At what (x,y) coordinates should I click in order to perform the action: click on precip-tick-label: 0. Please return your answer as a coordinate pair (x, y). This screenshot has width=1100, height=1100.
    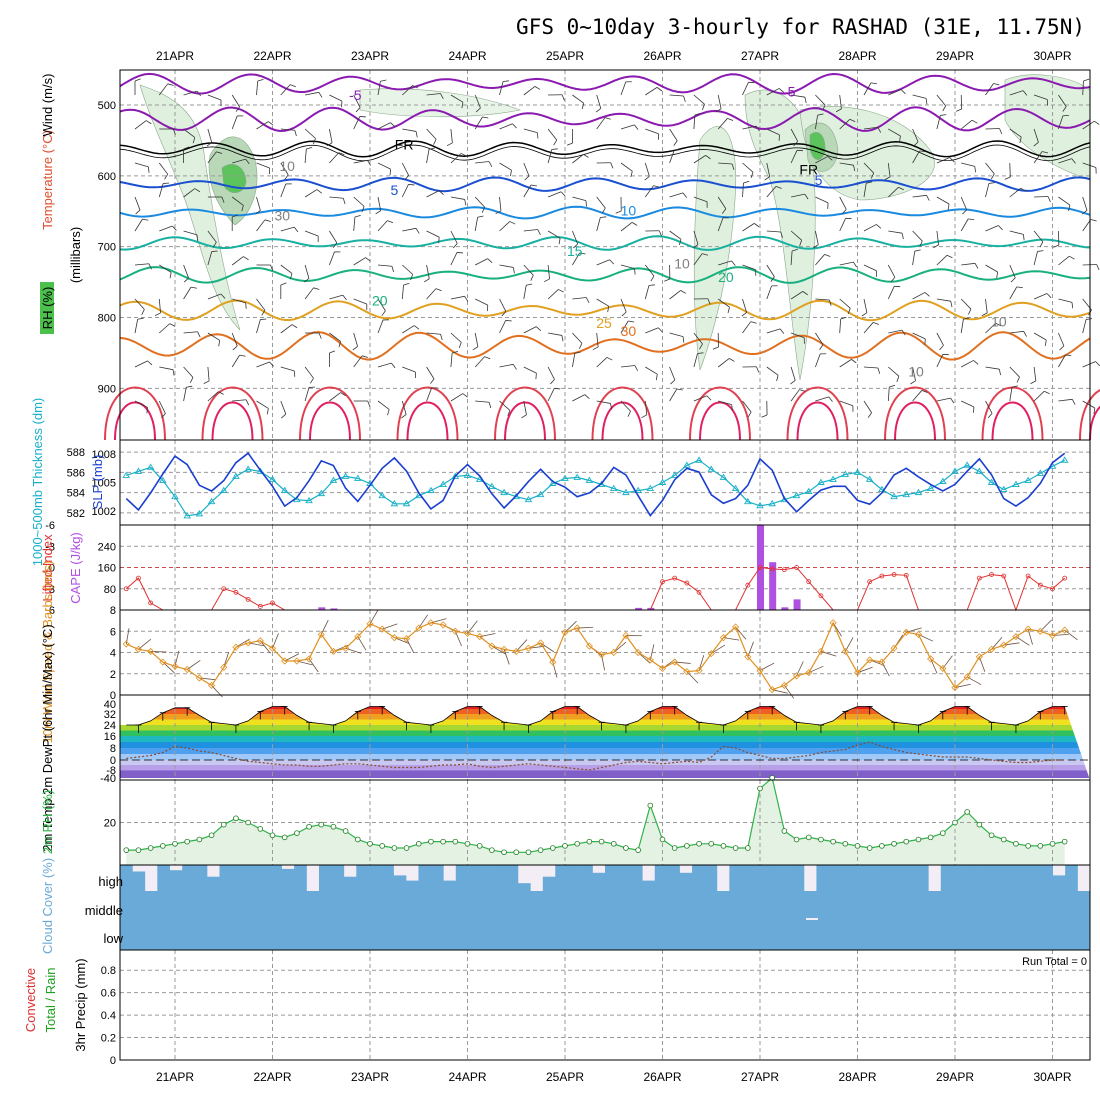
    Looking at the image, I should click on (113, 1061).